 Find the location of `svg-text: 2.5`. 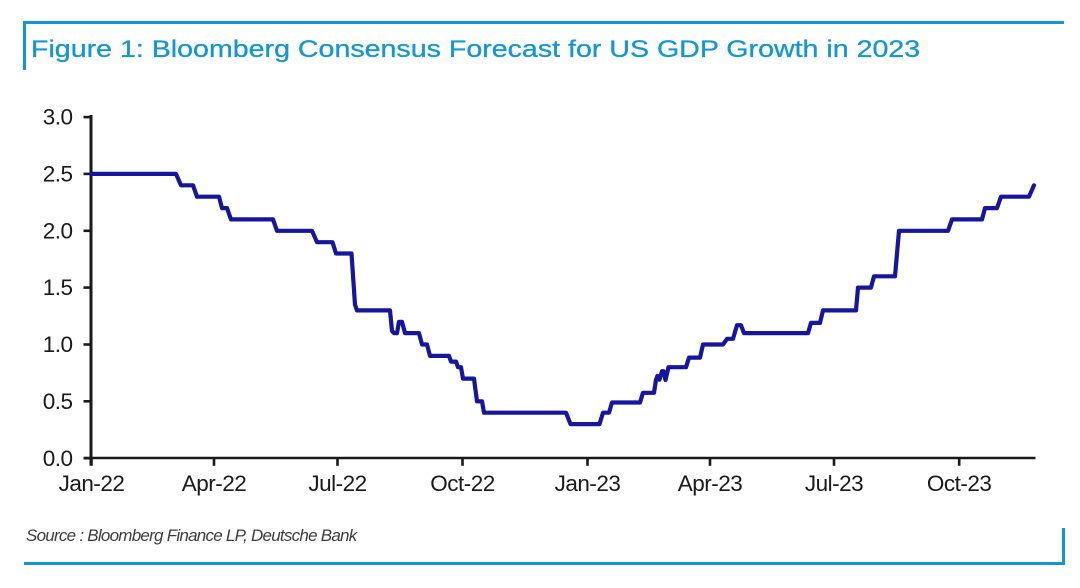

svg-text: 2.5 is located at coordinates (58, 174).